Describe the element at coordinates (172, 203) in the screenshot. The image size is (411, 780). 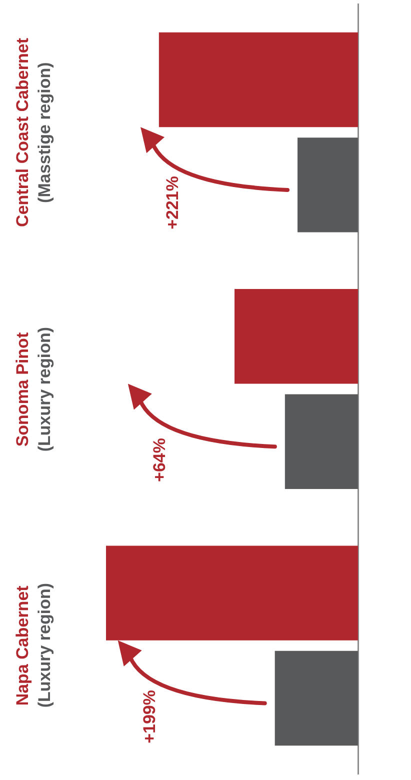
I see `annotation: +221%` at that location.